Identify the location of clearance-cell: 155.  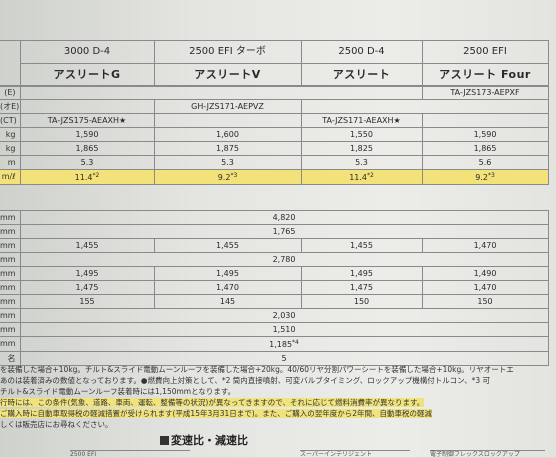
(87, 301).